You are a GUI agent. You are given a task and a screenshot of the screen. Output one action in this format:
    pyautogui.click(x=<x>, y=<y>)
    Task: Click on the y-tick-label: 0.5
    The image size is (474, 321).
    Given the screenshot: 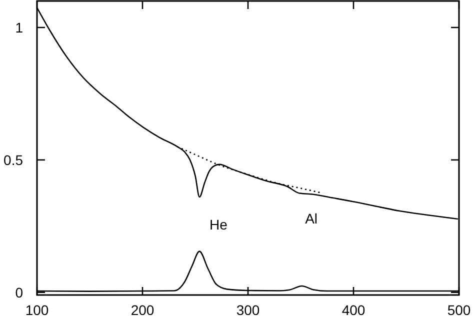 What is the action you would take?
    pyautogui.click(x=14, y=160)
    